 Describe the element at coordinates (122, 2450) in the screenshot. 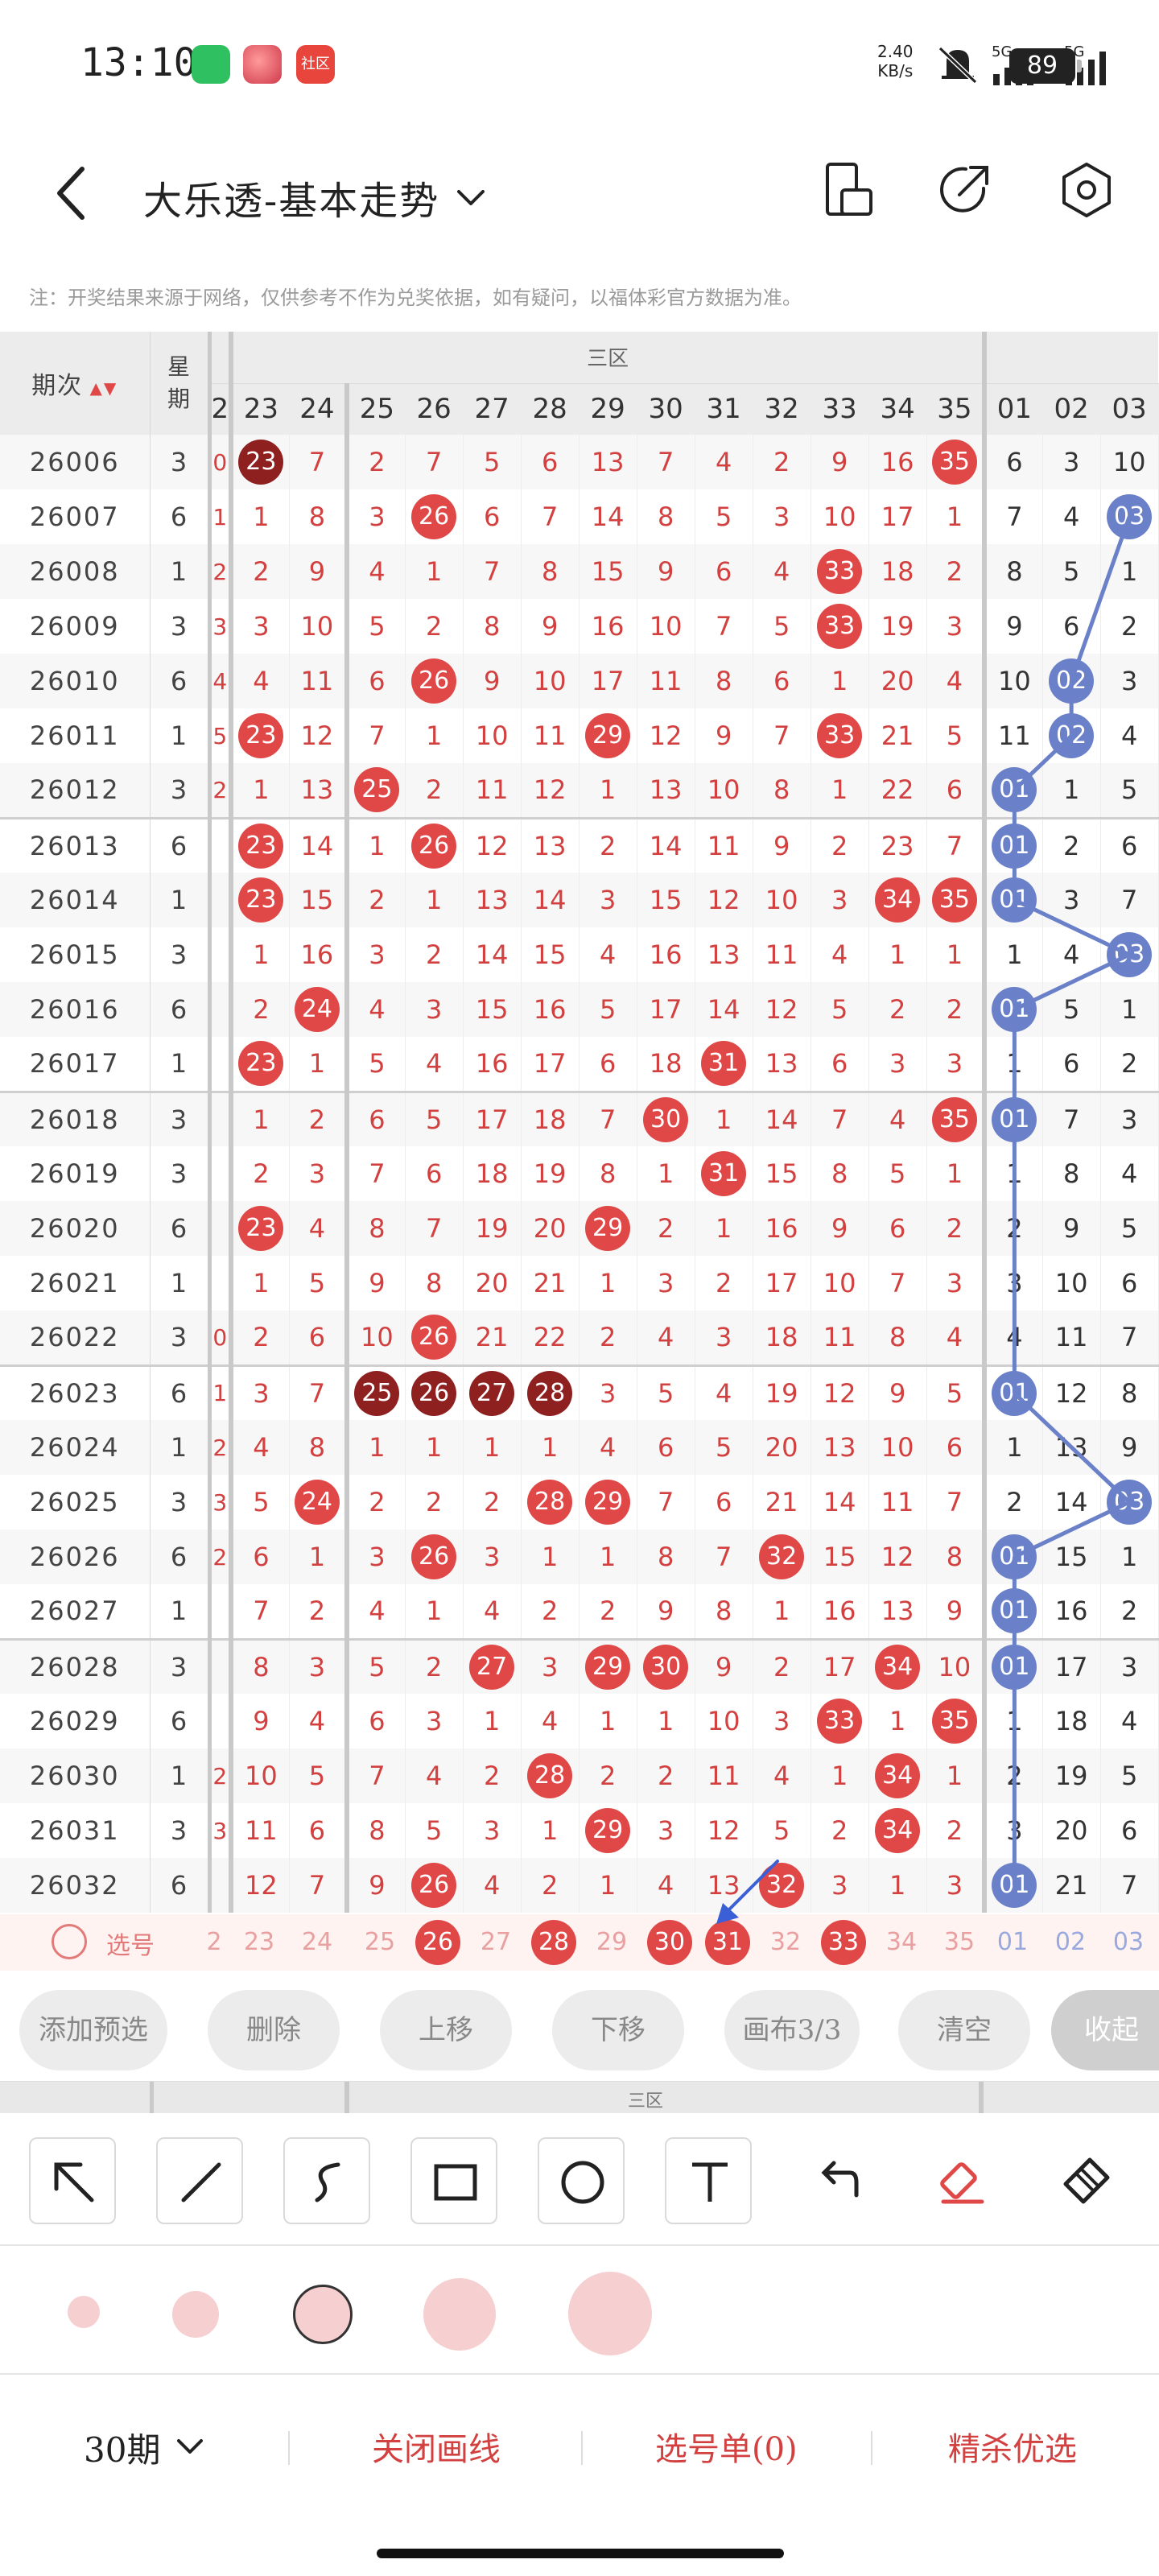

I see `period-selector: 30期` at that location.